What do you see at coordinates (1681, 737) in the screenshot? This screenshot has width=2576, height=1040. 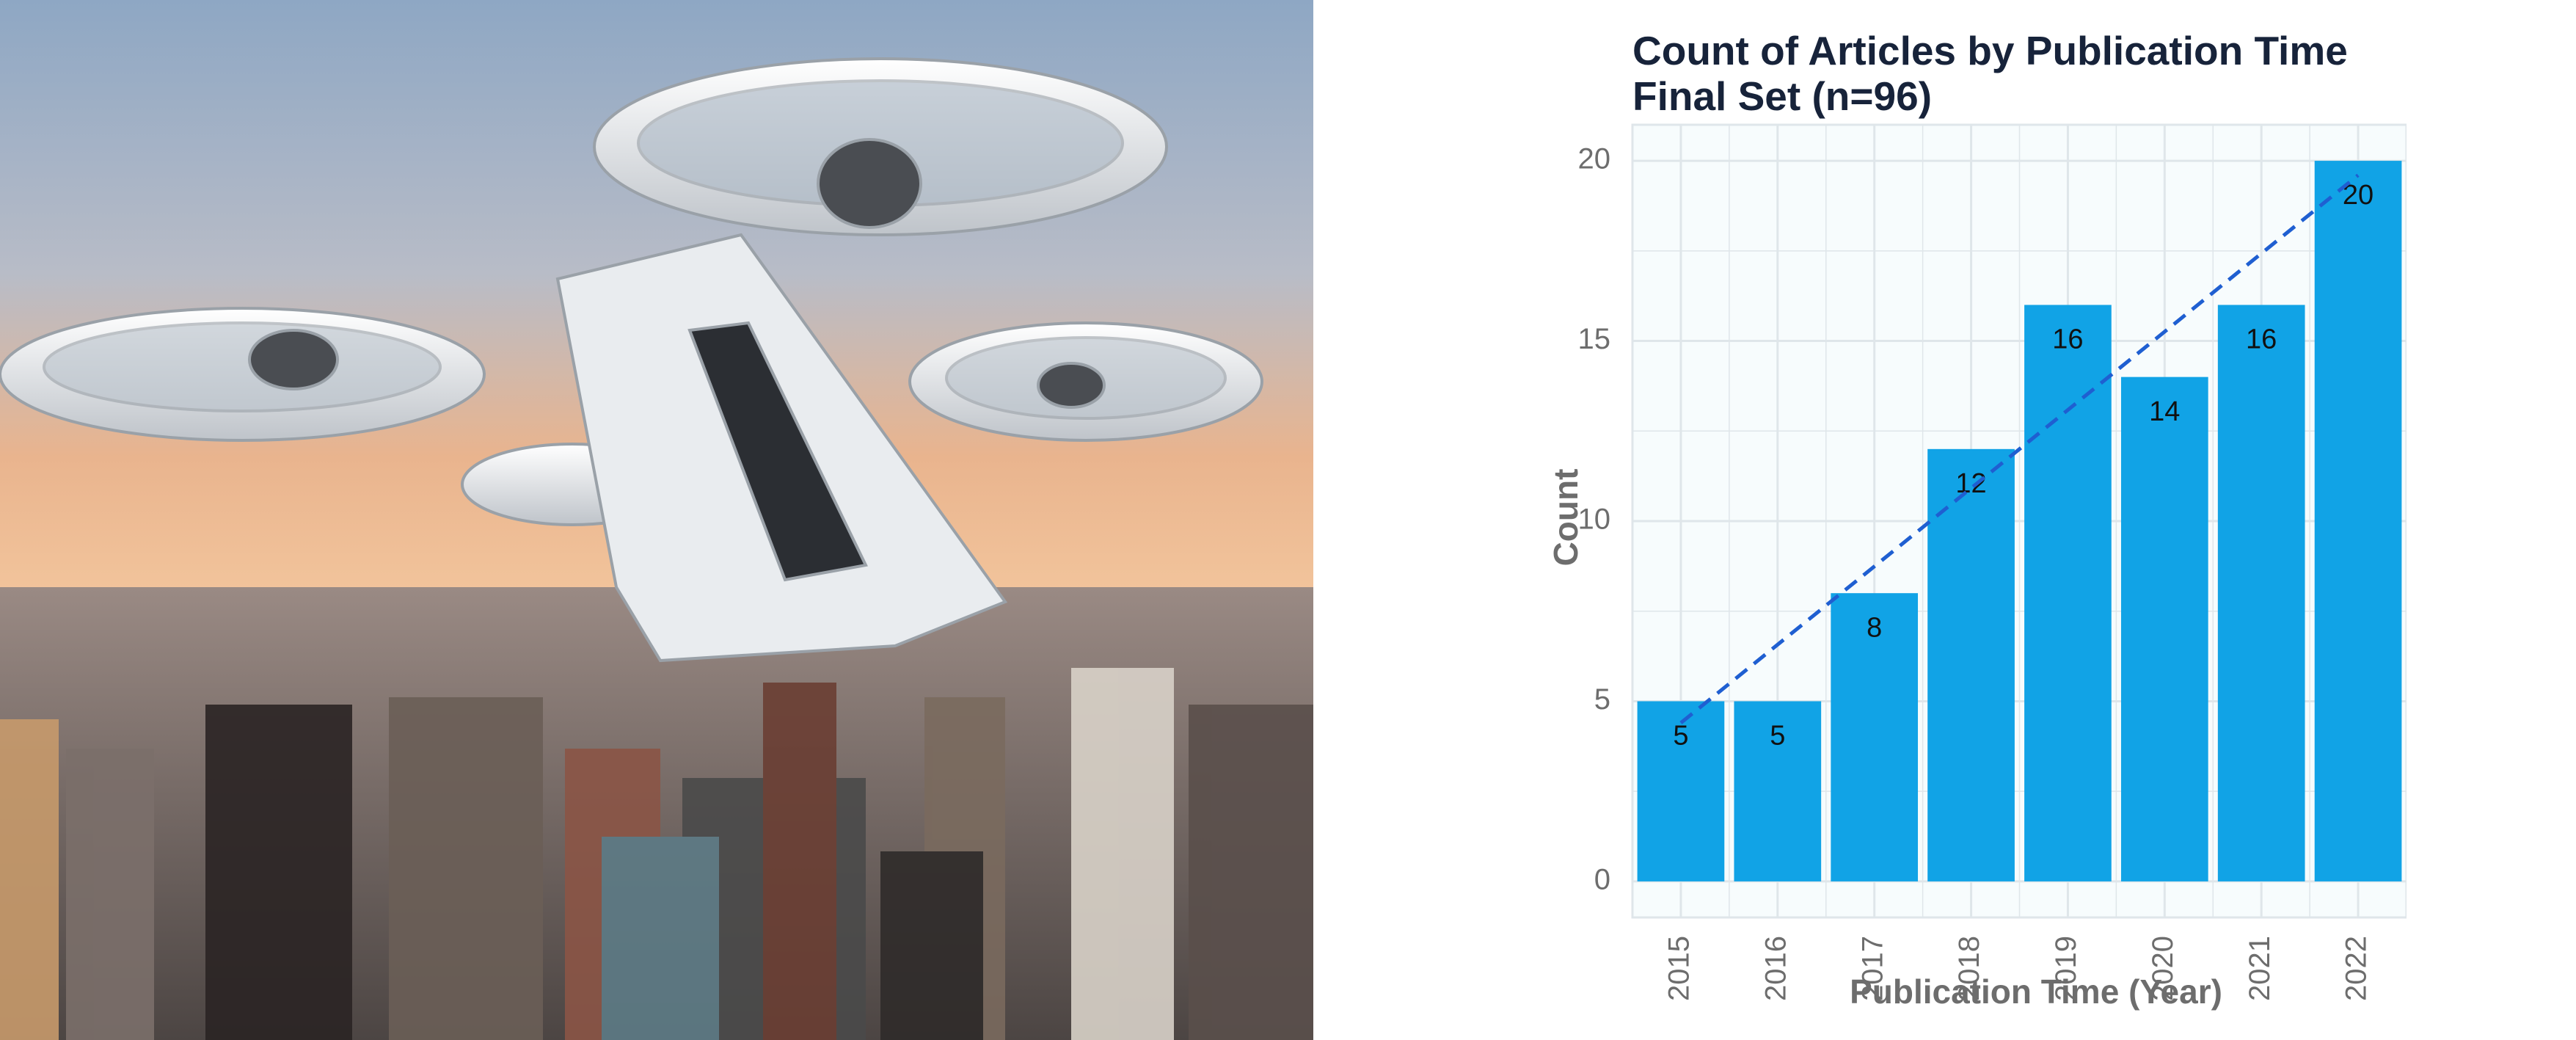 I see `data-label-2015: 5` at bounding box center [1681, 737].